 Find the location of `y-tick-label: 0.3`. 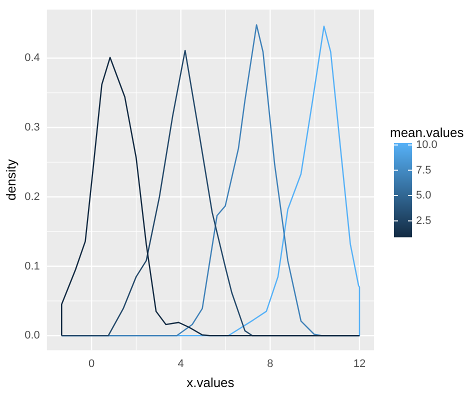

y-tick-label: 0.3 is located at coordinates (32, 128).